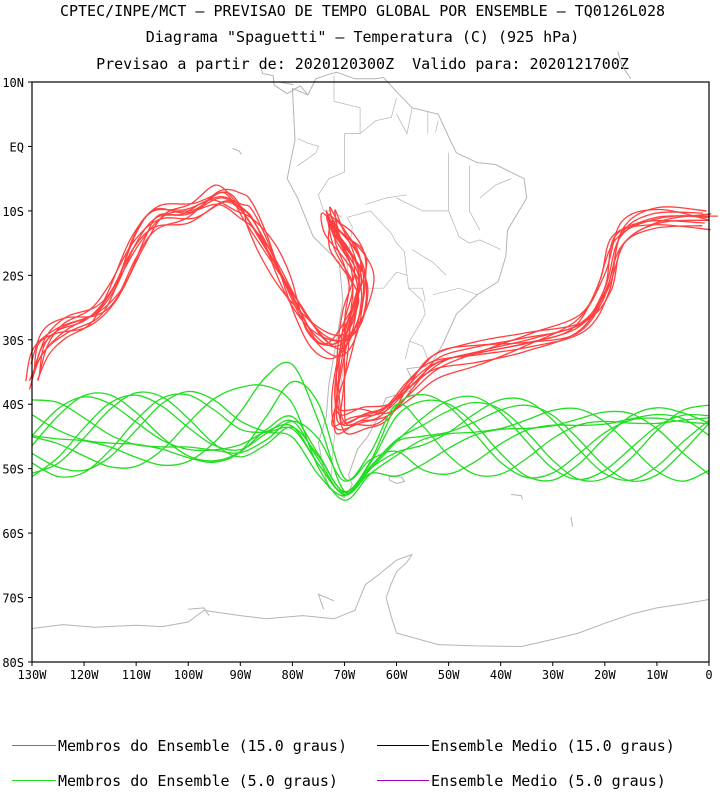  I want to click on lon-tick-label: 60W, so click(397, 675).